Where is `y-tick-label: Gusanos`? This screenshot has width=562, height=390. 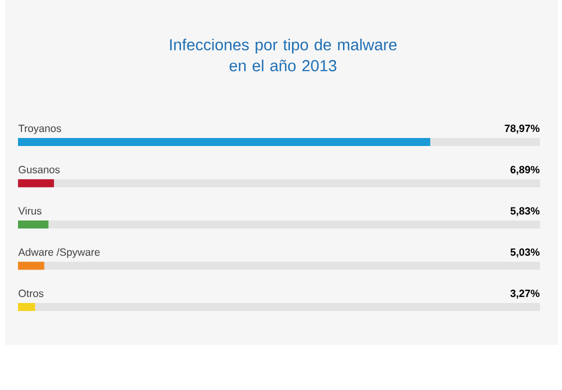
y-tick-label: Gusanos is located at coordinates (39, 170).